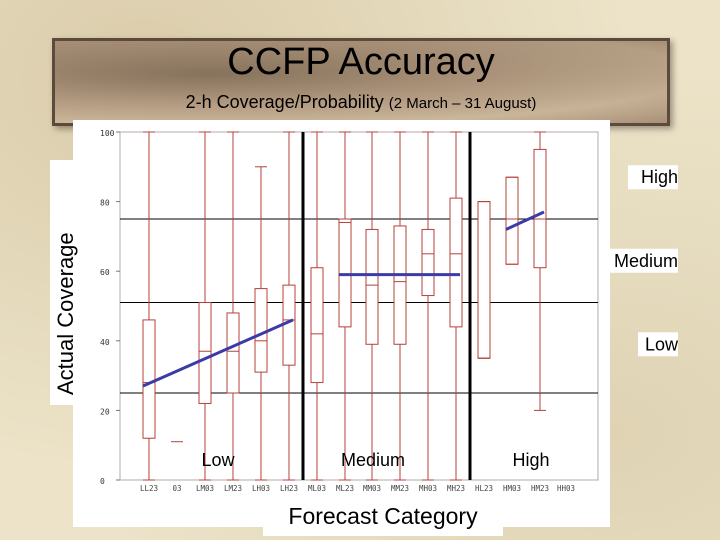 The height and width of the screenshot is (540, 720). What do you see at coordinates (205, 488) in the screenshot?
I see `x-tick-label: LM03` at bounding box center [205, 488].